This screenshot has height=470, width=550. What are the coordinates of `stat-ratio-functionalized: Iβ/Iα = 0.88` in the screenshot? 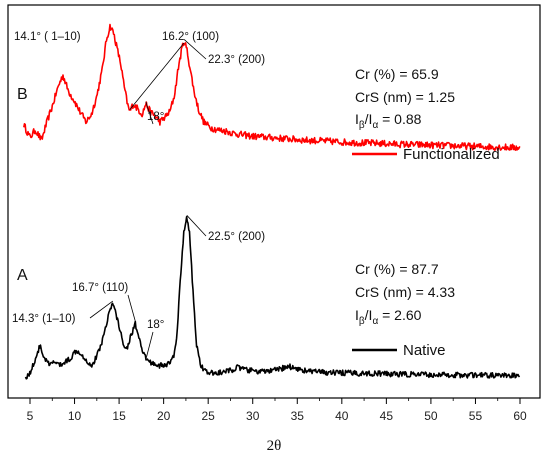 It's located at (388, 121).